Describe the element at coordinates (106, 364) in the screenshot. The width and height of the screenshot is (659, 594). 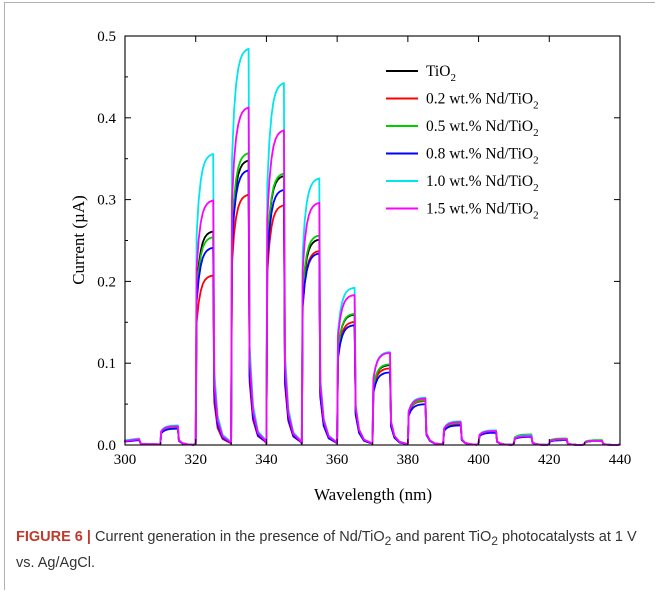
I see `y-tick-label: 0.1` at that location.